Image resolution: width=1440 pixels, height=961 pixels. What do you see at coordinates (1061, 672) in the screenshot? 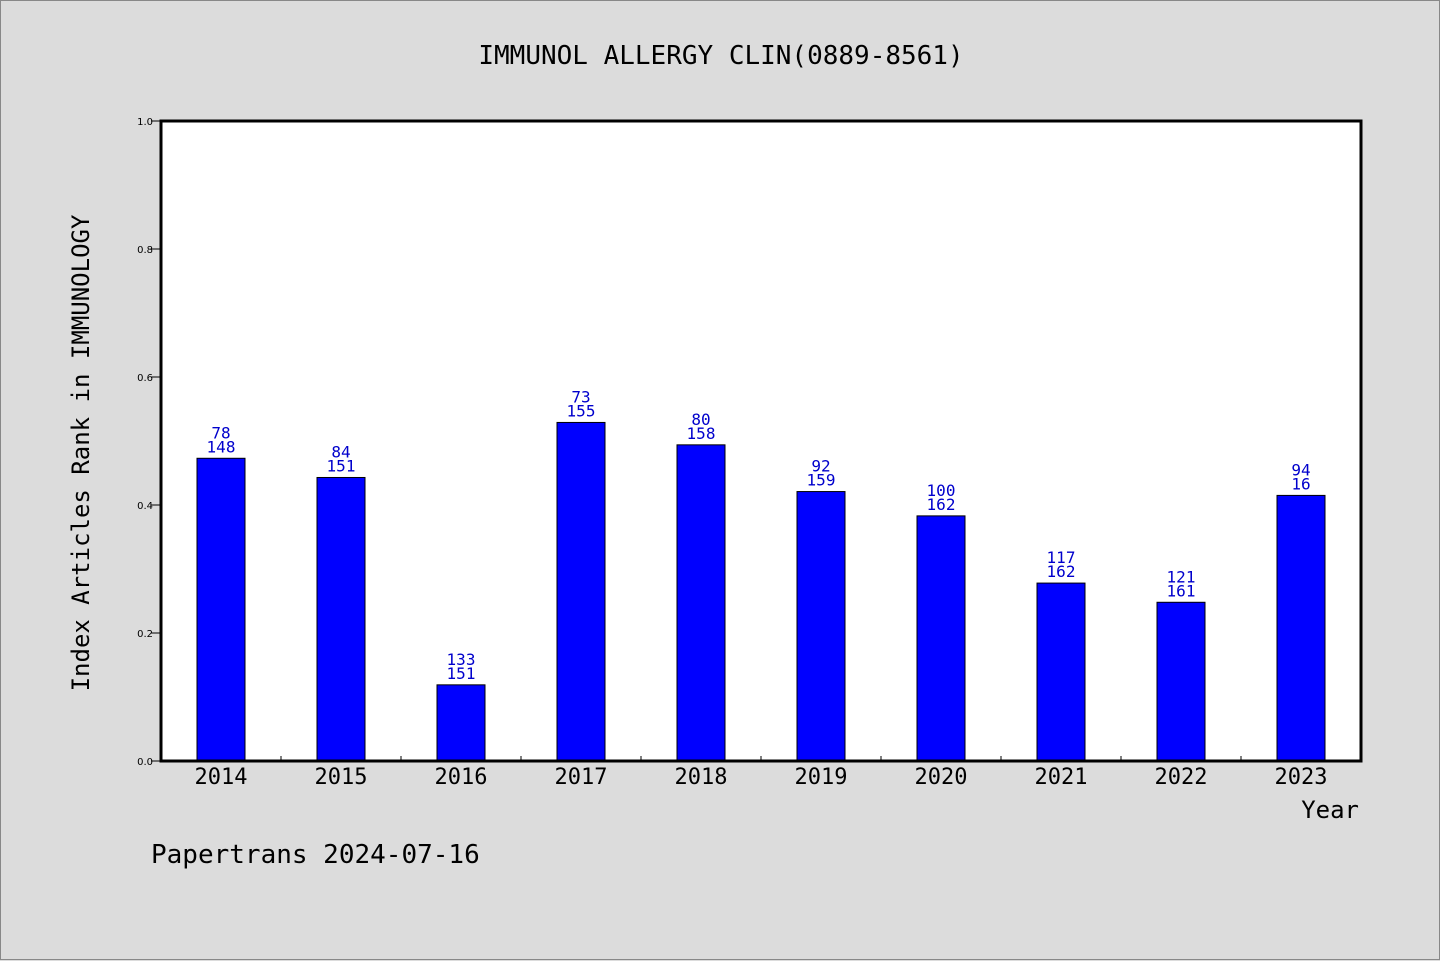
I see `bar-2021` at bounding box center [1061, 672].